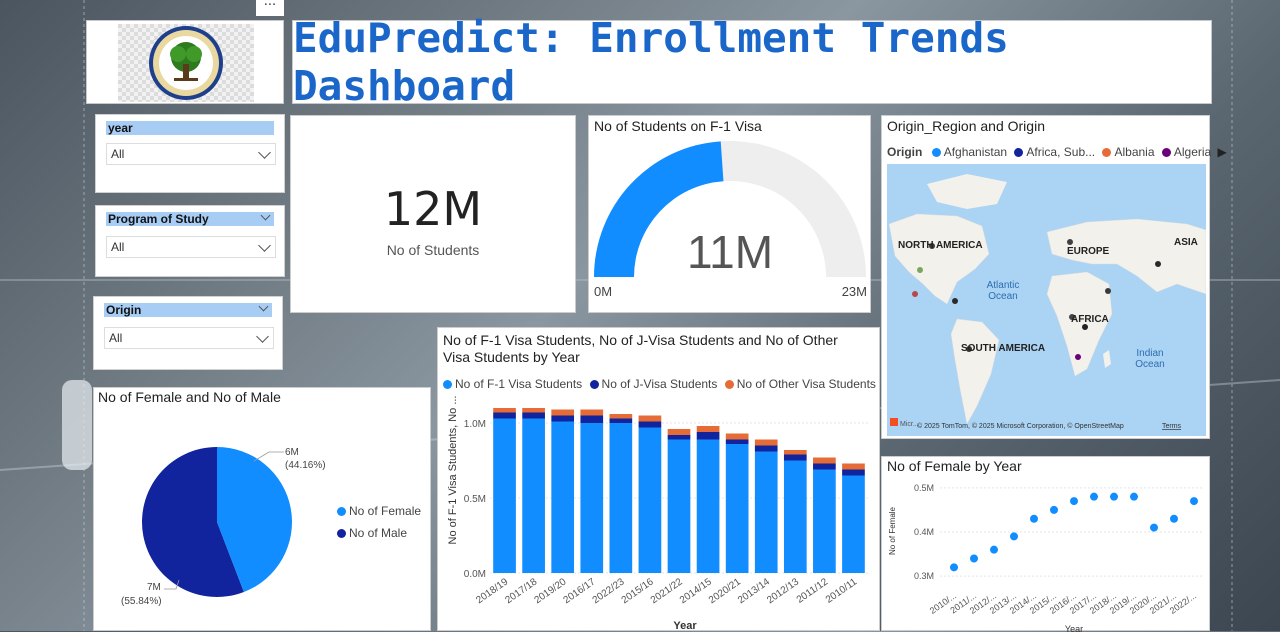  Describe the element at coordinates (1186, 152) in the screenshot. I see `legend-item-algeria: Algeria` at that location.